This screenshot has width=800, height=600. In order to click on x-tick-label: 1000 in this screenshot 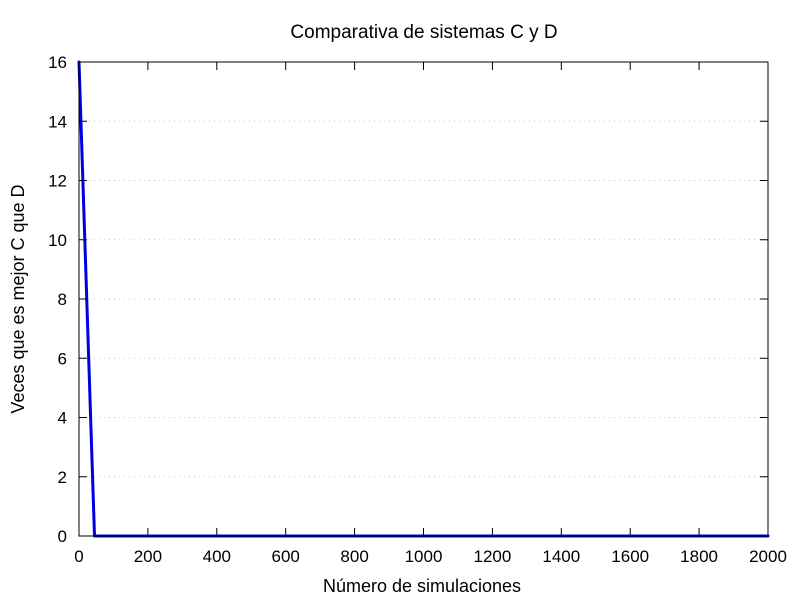, I will do `click(424, 556)`.